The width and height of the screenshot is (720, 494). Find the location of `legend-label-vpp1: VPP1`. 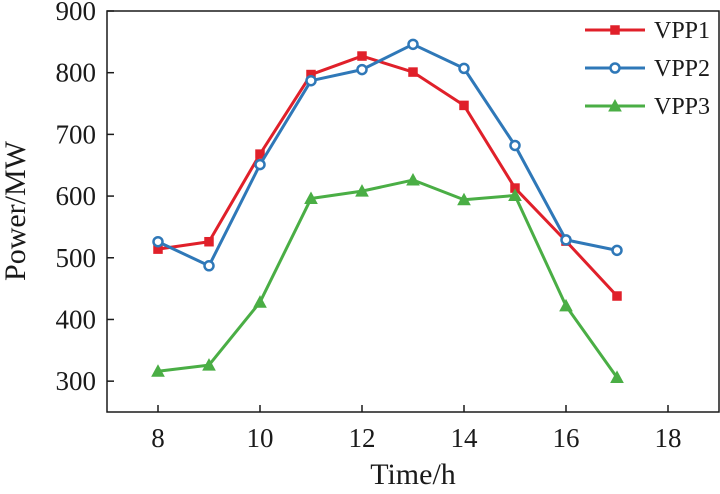

legend-label-vpp1: VPP1 is located at coordinates (682, 31).